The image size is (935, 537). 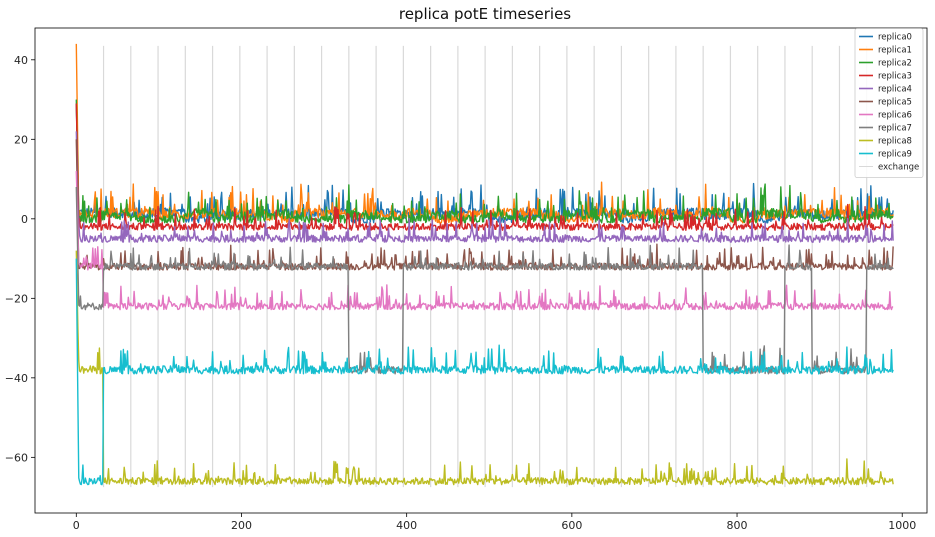 I want to click on legend-label-replica8: replica8, so click(x=895, y=142).